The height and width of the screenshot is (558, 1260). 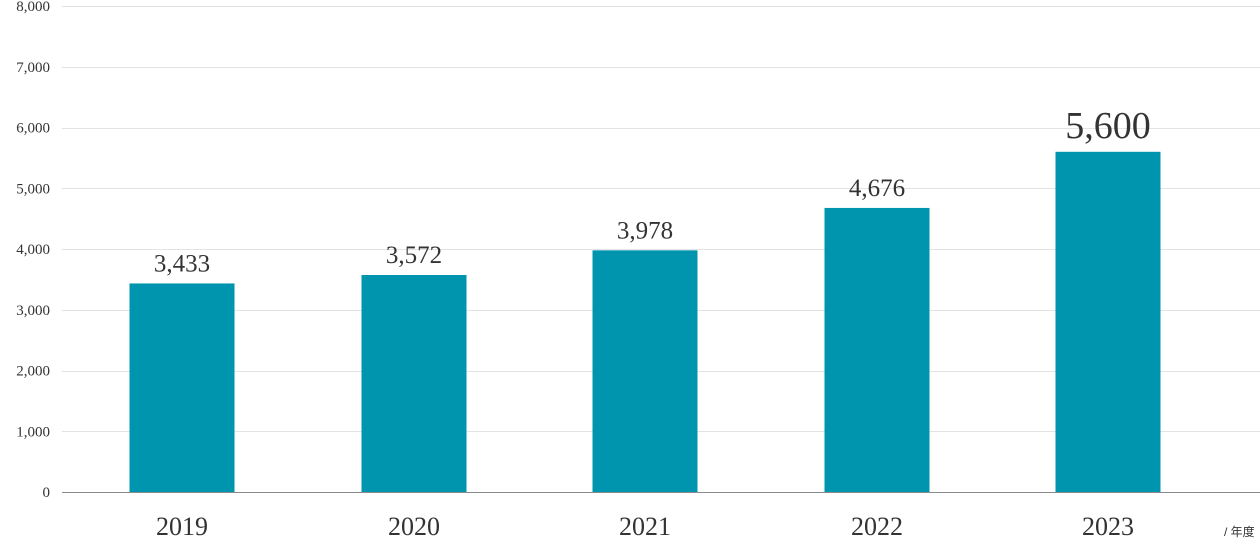 What do you see at coordinates (1108, 322) in the screenshot?
I see `bar-2023` at bounding box center [1108, 322].